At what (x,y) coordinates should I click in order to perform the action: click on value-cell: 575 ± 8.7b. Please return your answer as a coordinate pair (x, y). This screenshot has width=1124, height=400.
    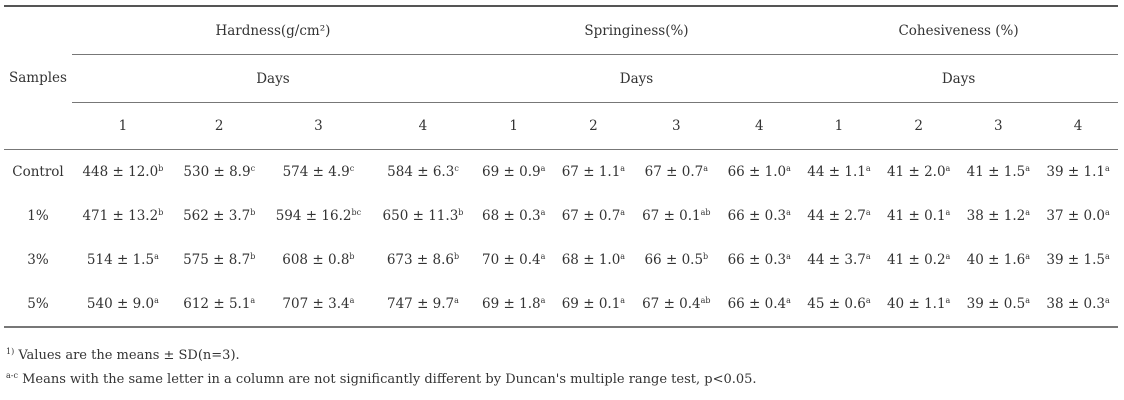
    Looking at the image, I should click on (219, 260).